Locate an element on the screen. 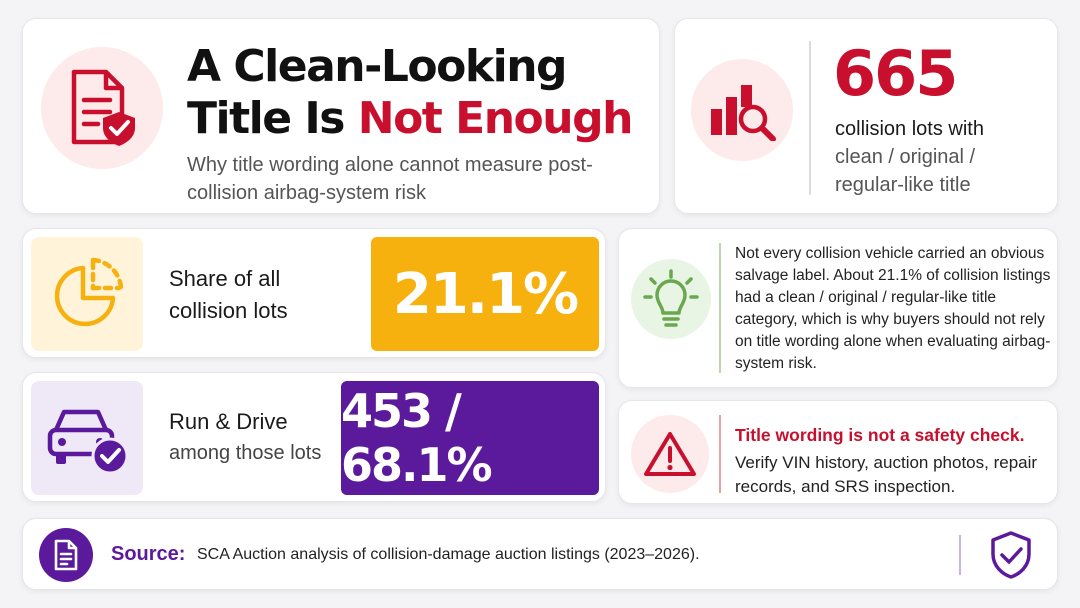 The height and width of the screenshot is (608, 1080). page-title: A Clean-Looking Title Is Not Enough is located at coordinates (422, 93).